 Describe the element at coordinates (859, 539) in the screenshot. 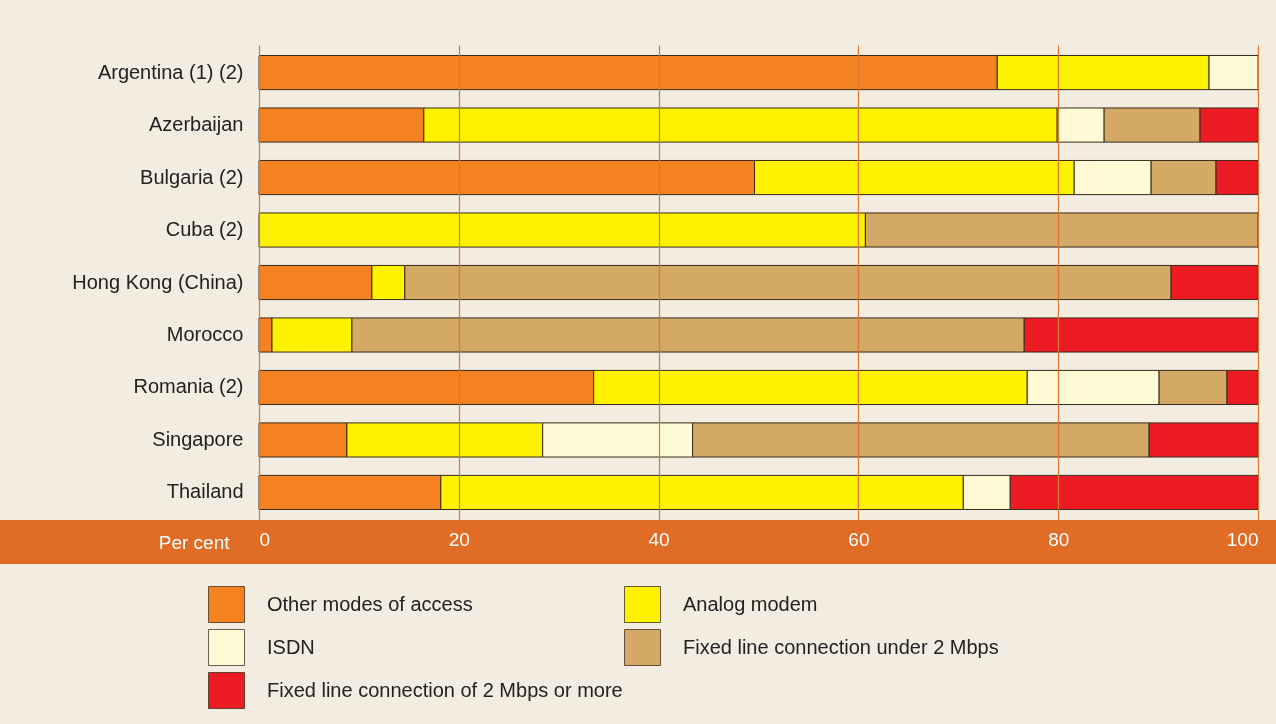

I see `x-tick-label: 60` at that location.